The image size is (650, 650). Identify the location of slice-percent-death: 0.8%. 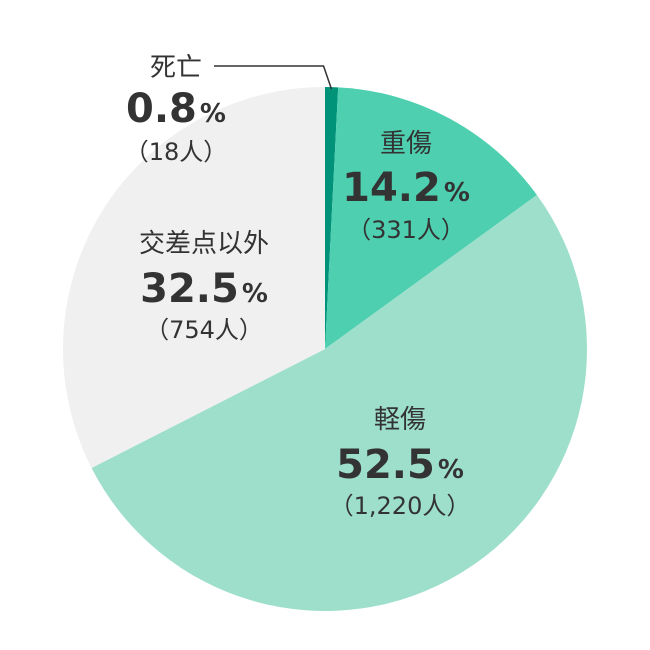
(176, 109).